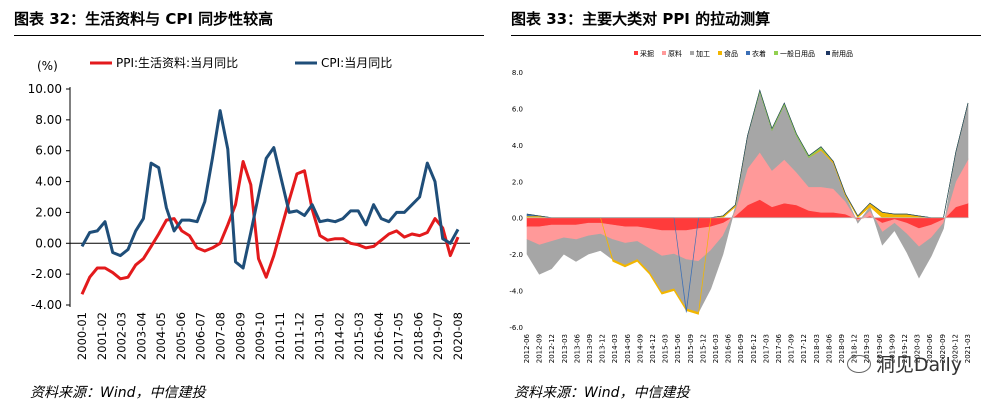  Describe the element at coordinates (943, 348) in the screenshot. I see `x-tick-label: 2020-09` at that location.